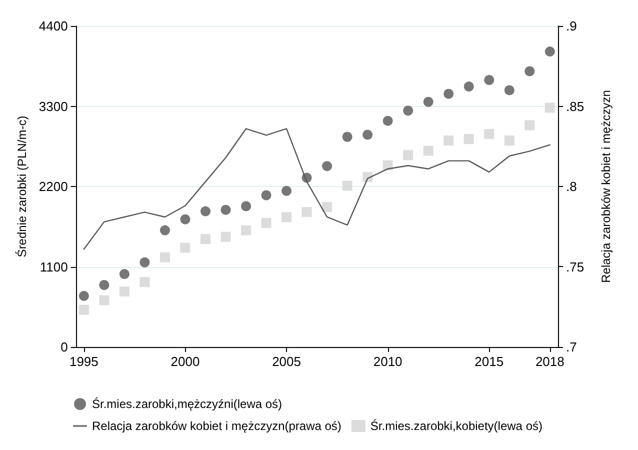 The image size is (638, 450). I want to click on x-tick-label: 2010, so click(387, 361).